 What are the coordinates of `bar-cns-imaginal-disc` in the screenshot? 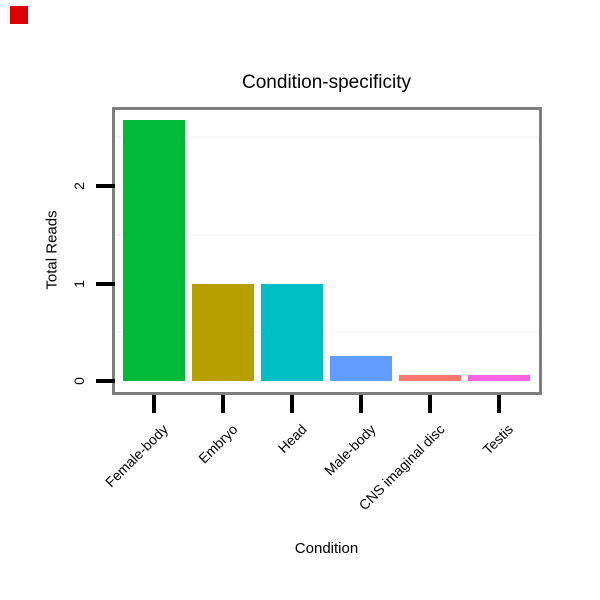 It's located at (430, 378).